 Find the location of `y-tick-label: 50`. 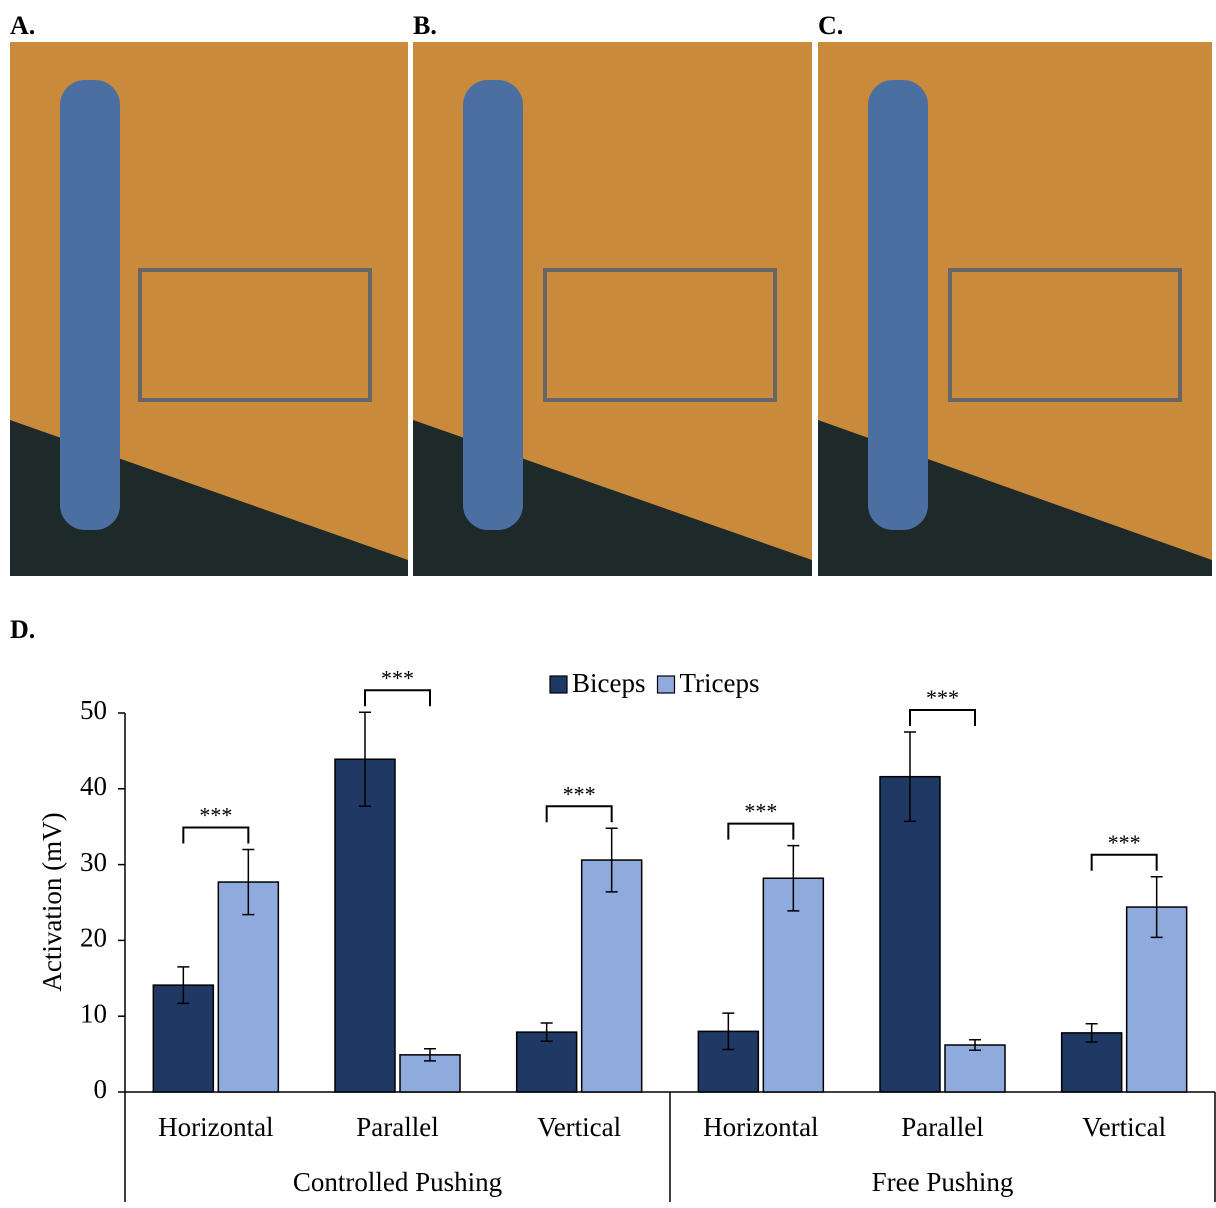

y-tick-label: 50 is located at coordinates (93, 710).